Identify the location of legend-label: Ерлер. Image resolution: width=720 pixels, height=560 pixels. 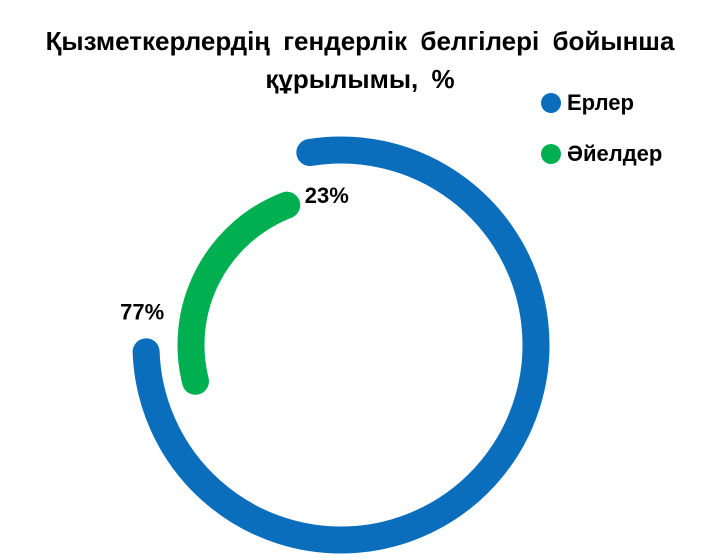
(600, 102).